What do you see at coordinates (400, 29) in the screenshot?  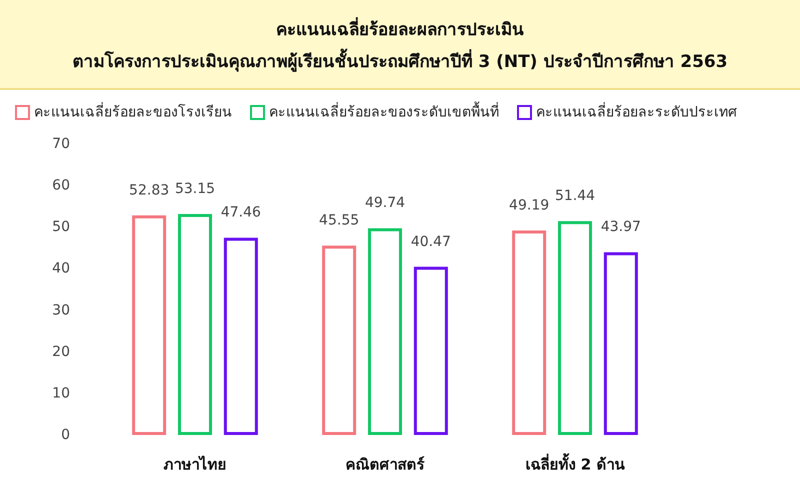 I see `chart-title: คะแนนเฉลี่ยร้อยละผลการประเมิน` at bounding box center [400, 29].